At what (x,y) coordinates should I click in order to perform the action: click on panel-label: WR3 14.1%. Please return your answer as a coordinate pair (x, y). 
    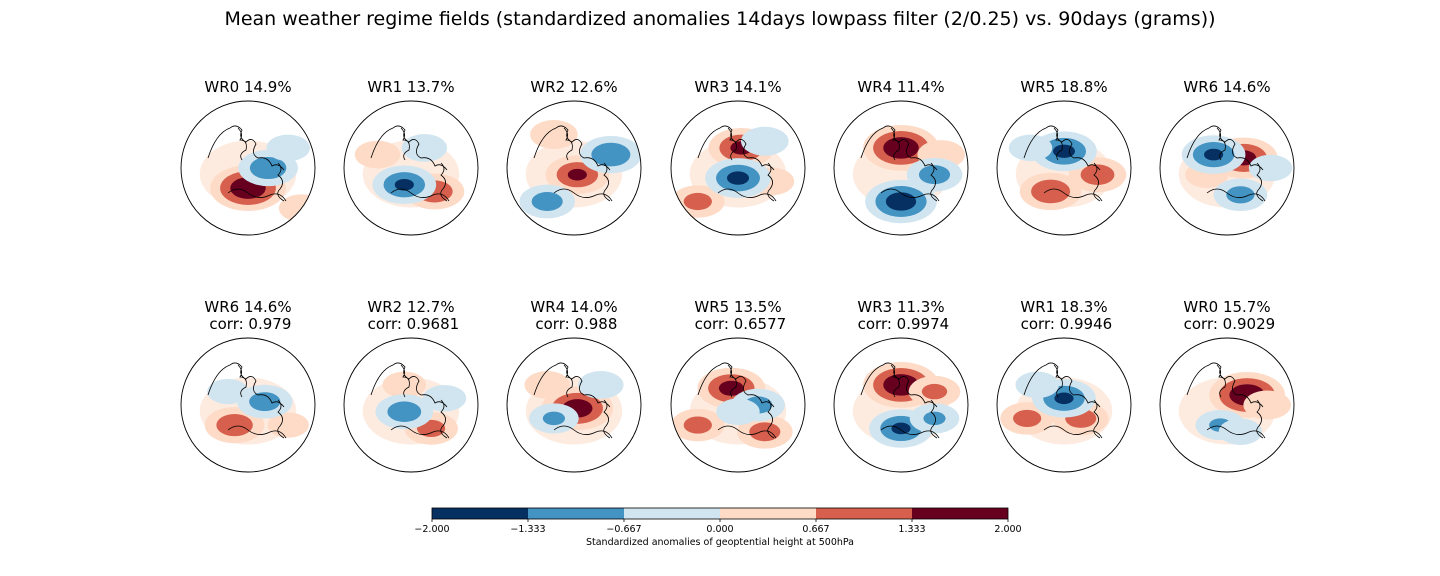
    Looking at the image, I should click on (738, 87).